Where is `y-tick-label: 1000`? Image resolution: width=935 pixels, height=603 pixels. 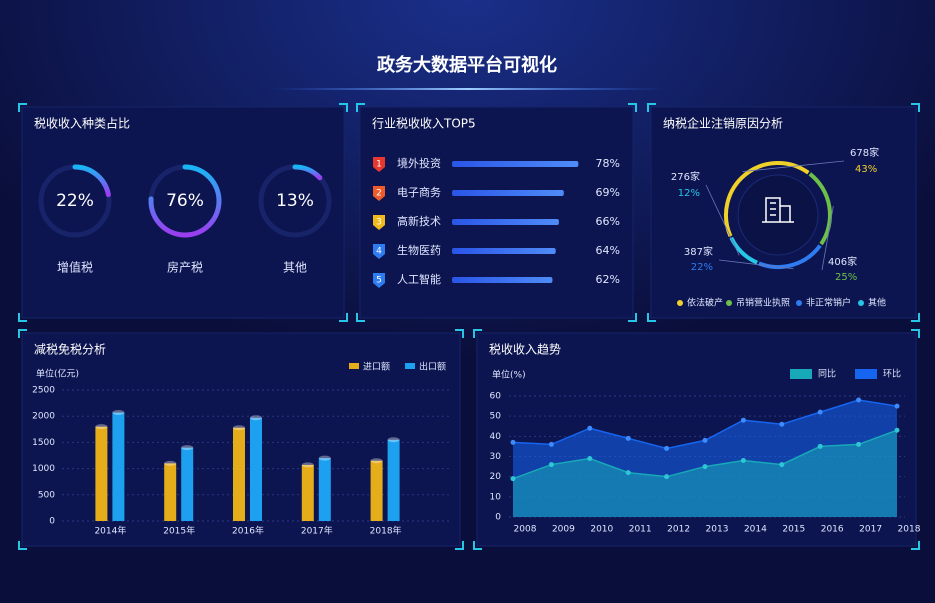
y-tick-label: 1000 is located at coordinates (43, 469).